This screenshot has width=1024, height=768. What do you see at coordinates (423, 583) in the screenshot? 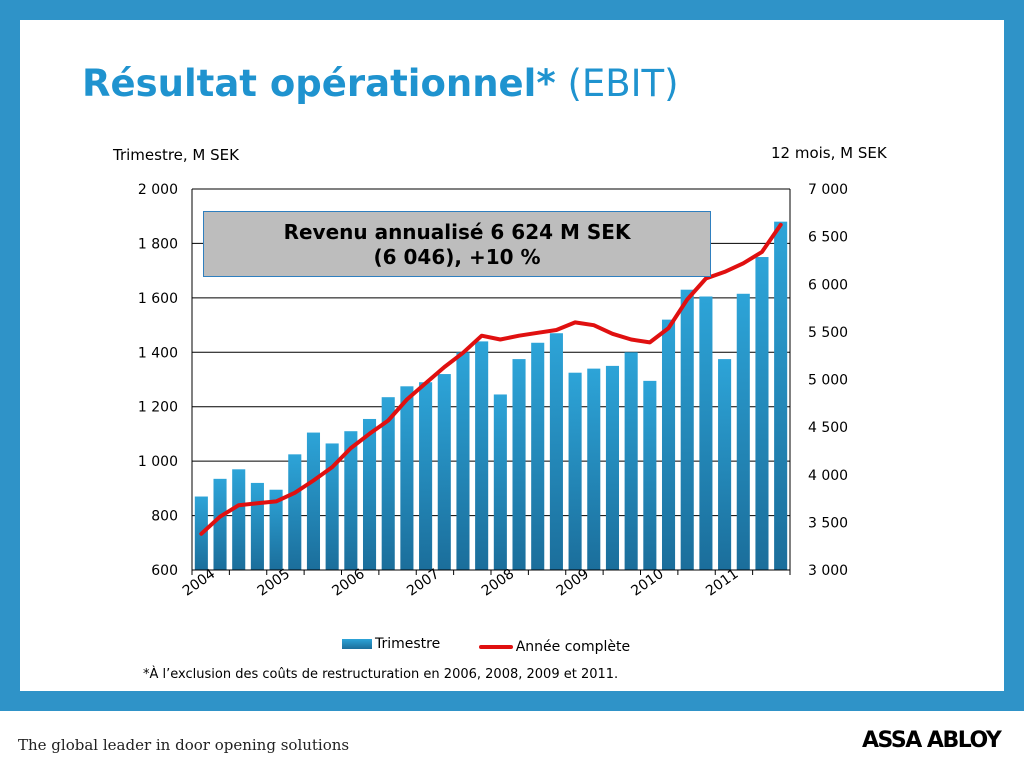
I see `year-label: 2007` at bounding box center [423, 583].